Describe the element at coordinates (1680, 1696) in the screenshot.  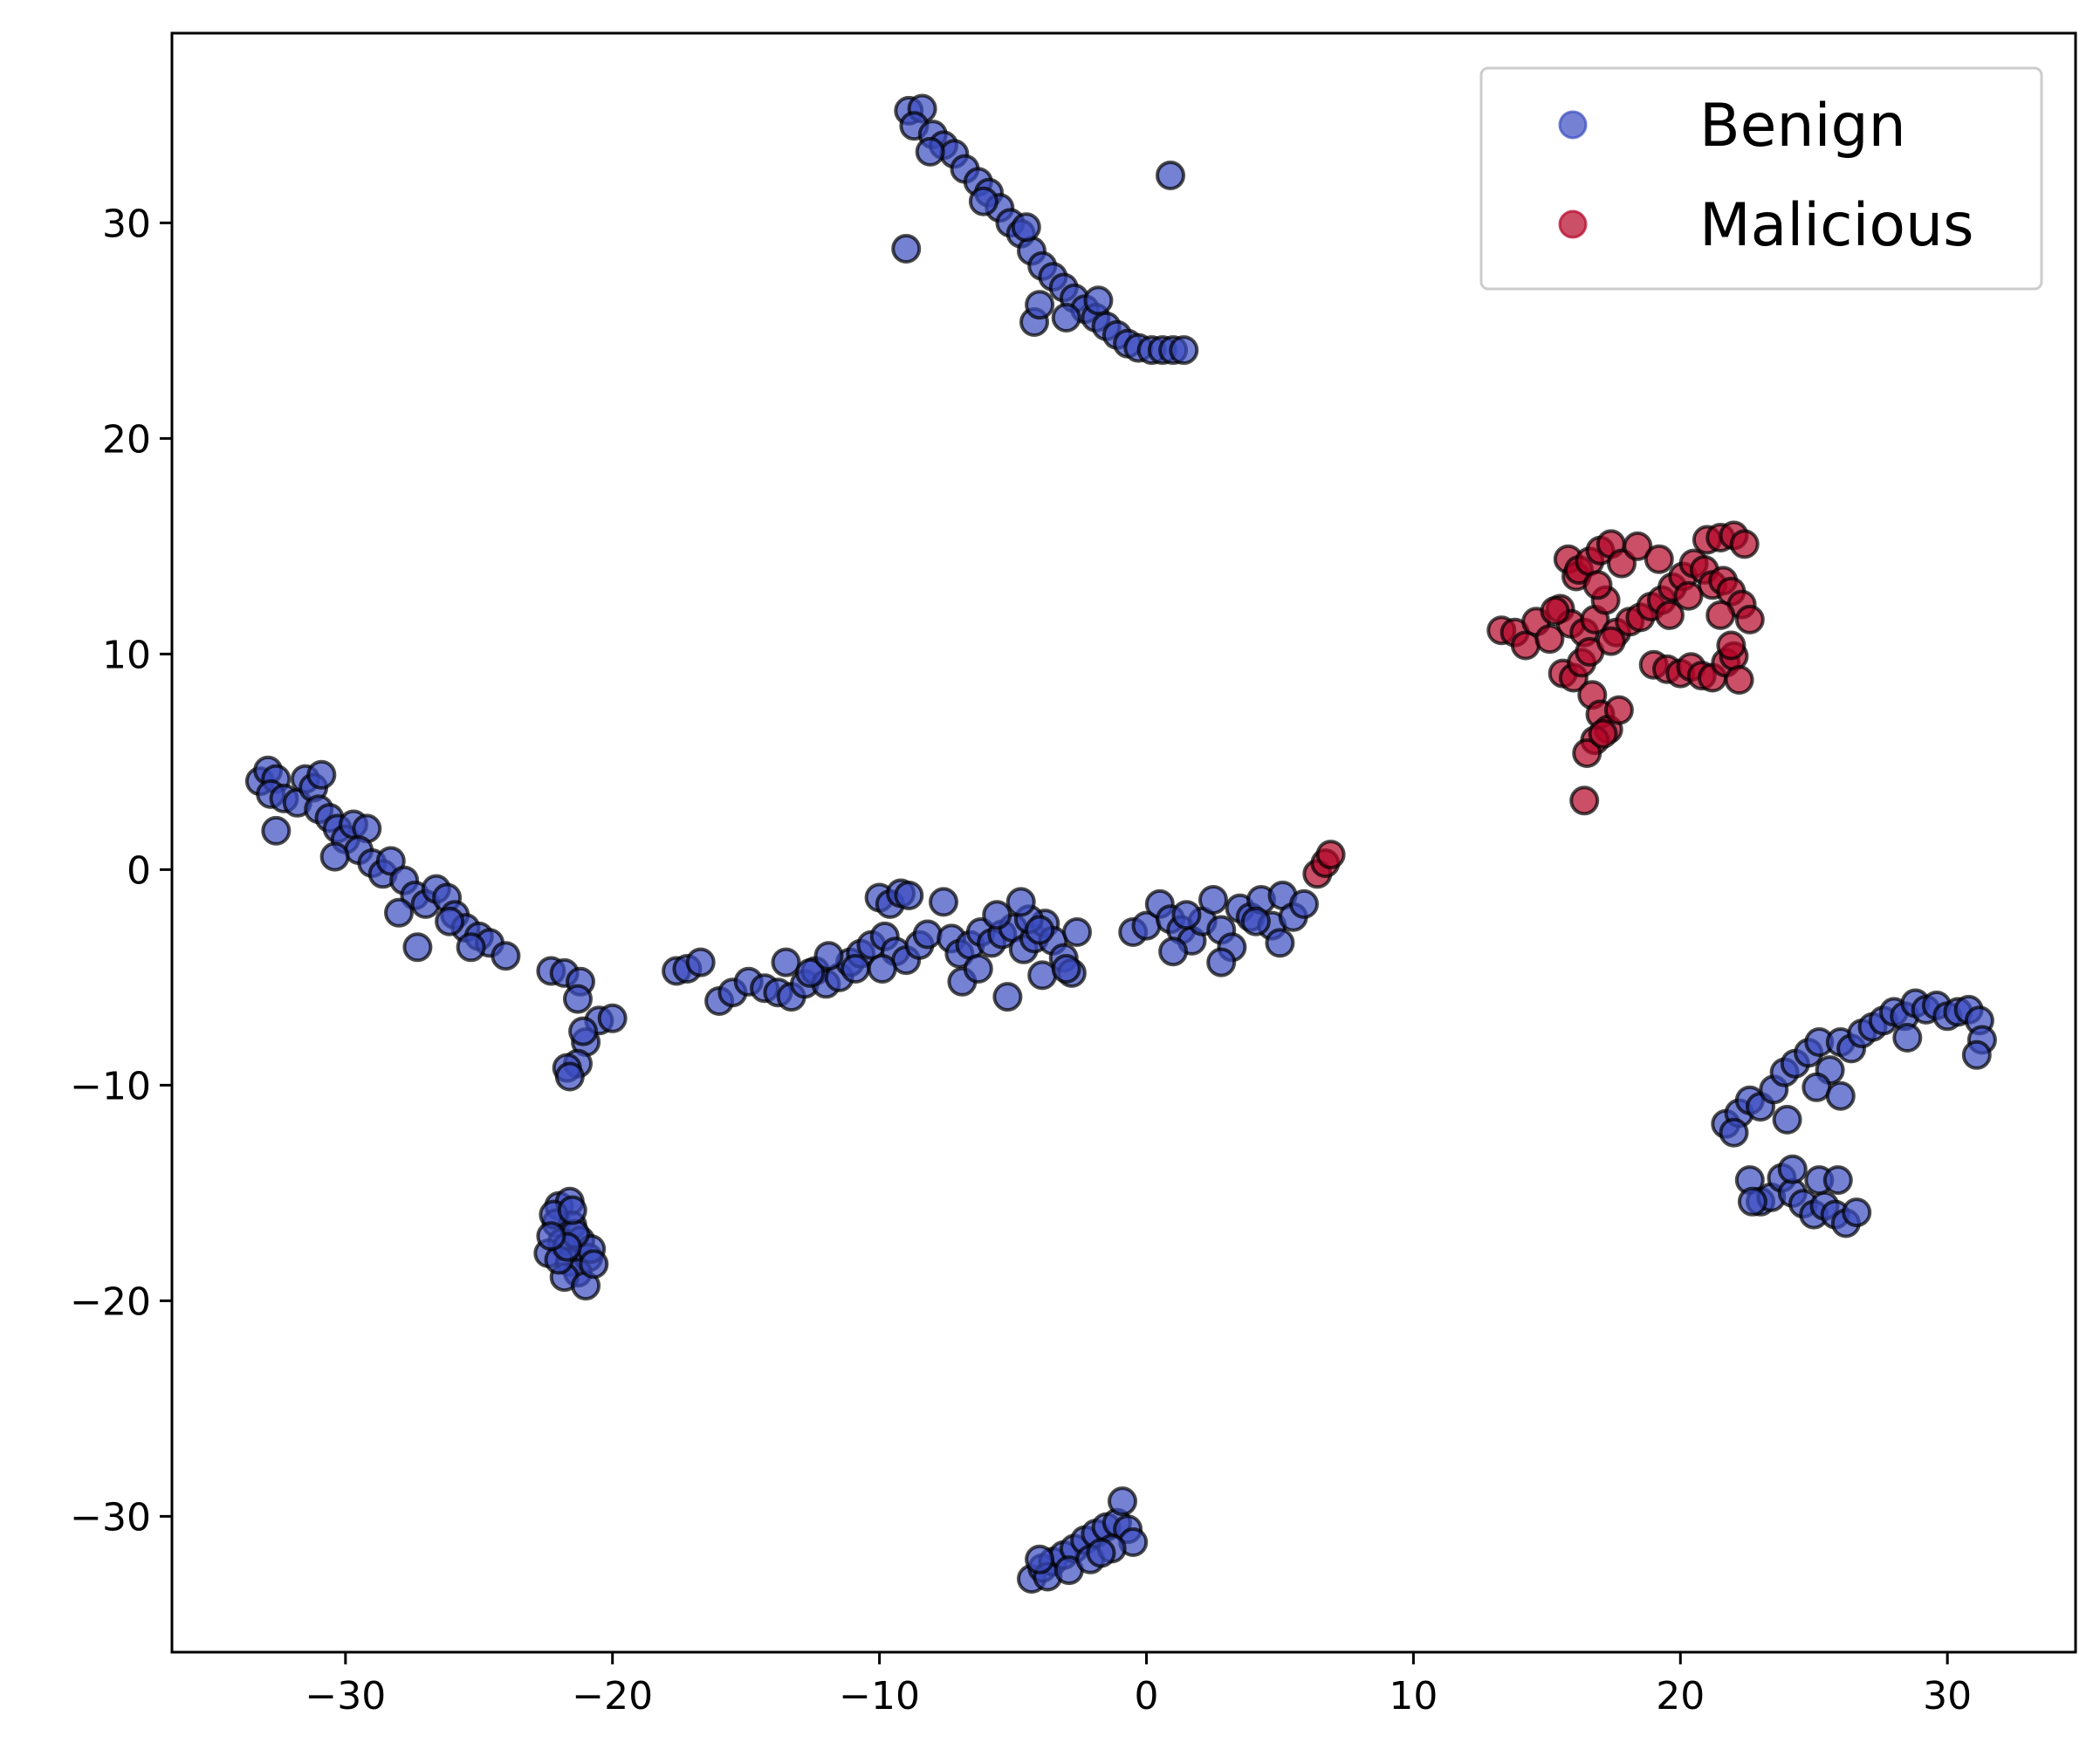
I see `x-tick-label: 20` at that location.